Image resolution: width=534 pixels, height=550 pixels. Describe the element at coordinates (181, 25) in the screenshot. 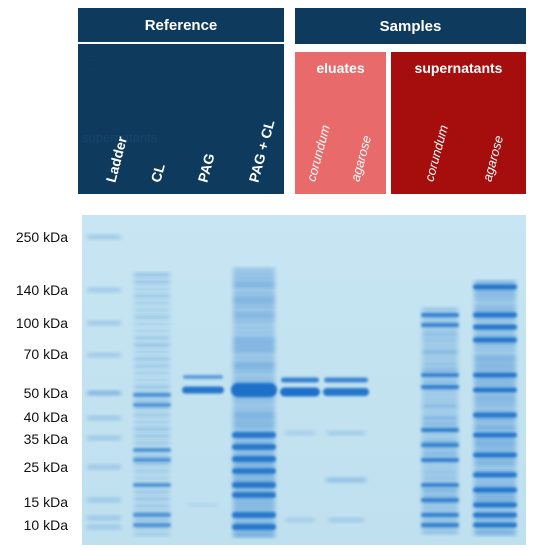

I see `reference-title: Reference` at that location.